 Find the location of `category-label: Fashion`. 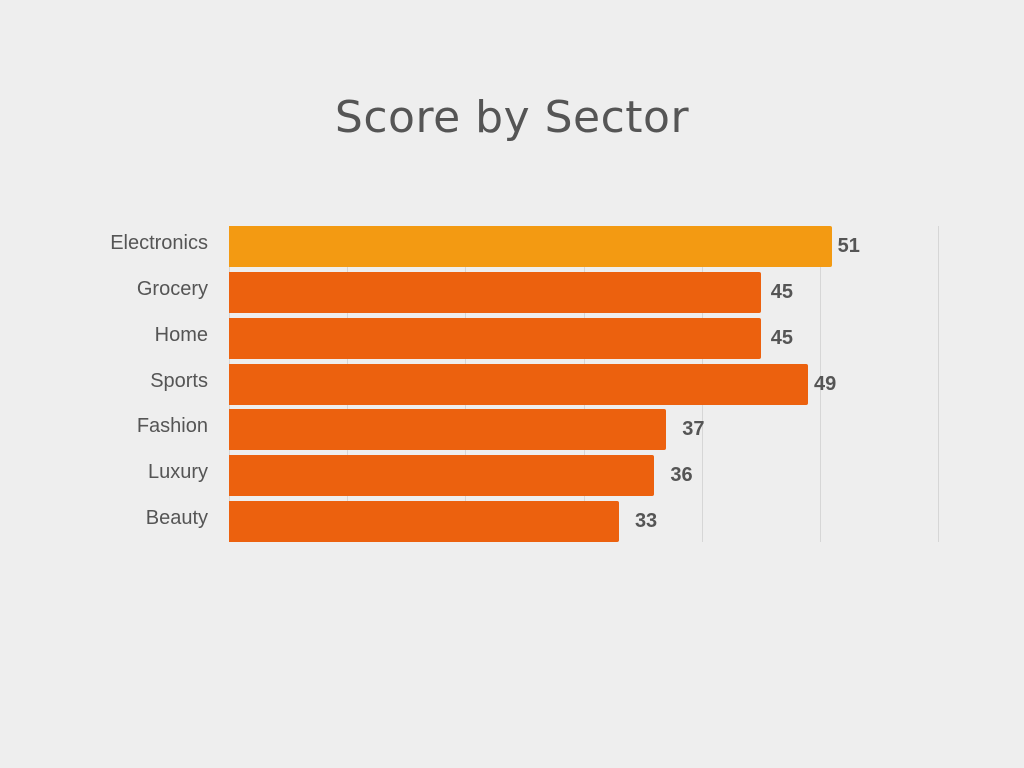

category-label: Fashion is located at coordinates (172, 426).